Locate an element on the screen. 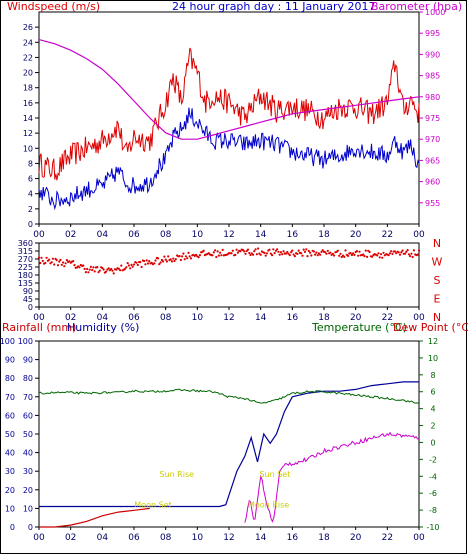 This screenshot has width=468, height=555. y-tick-label: 24 is located at coordinates (28, 42).